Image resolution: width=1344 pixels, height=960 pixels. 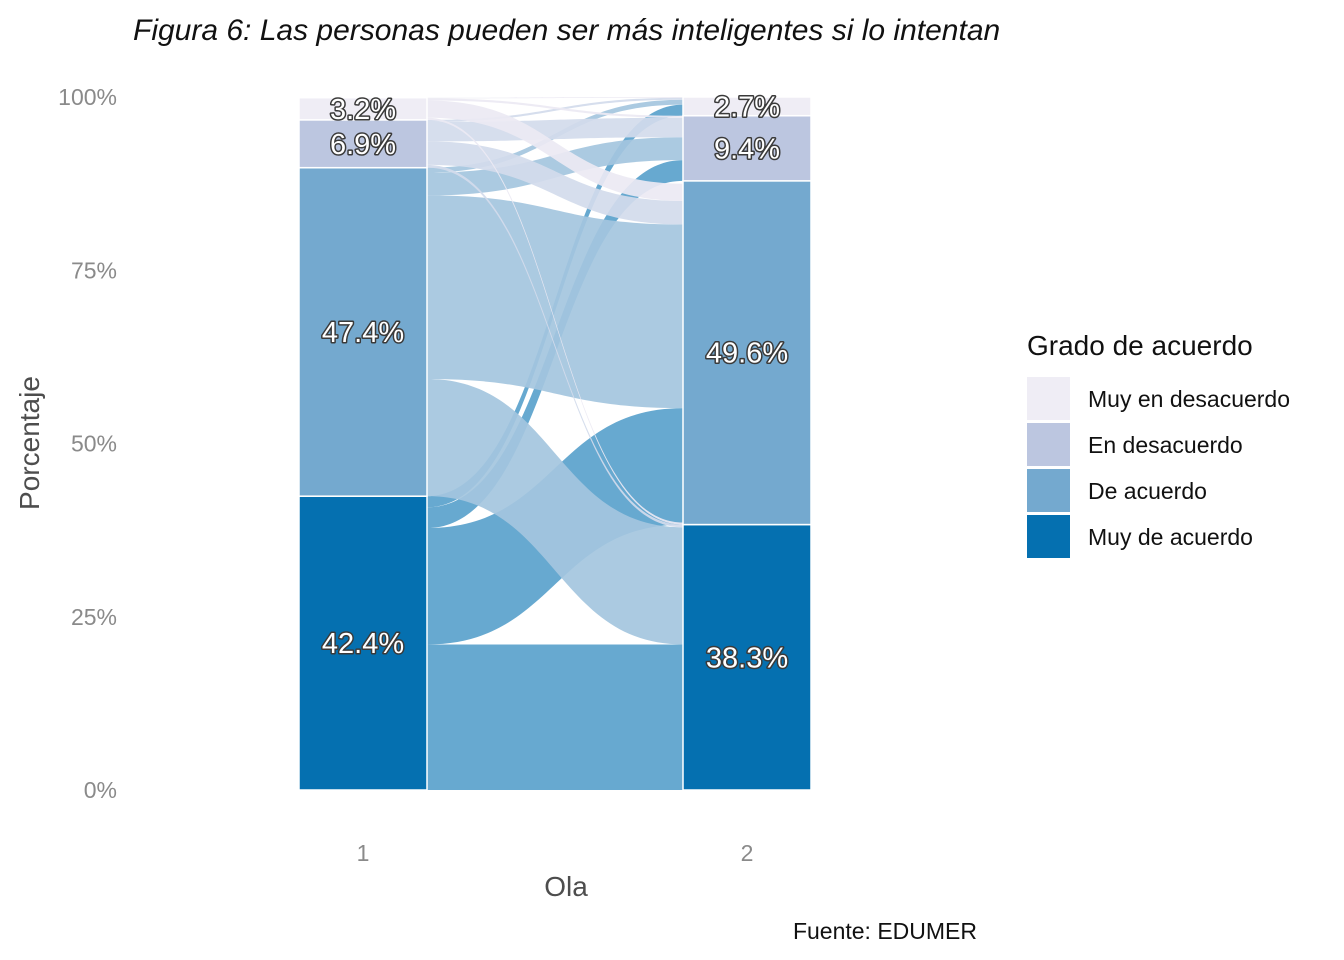 What do you see at coordinates (363, 644) in the screenshot?
I see `bar-value-label: 42.4%` at bounding box center [363, 644].